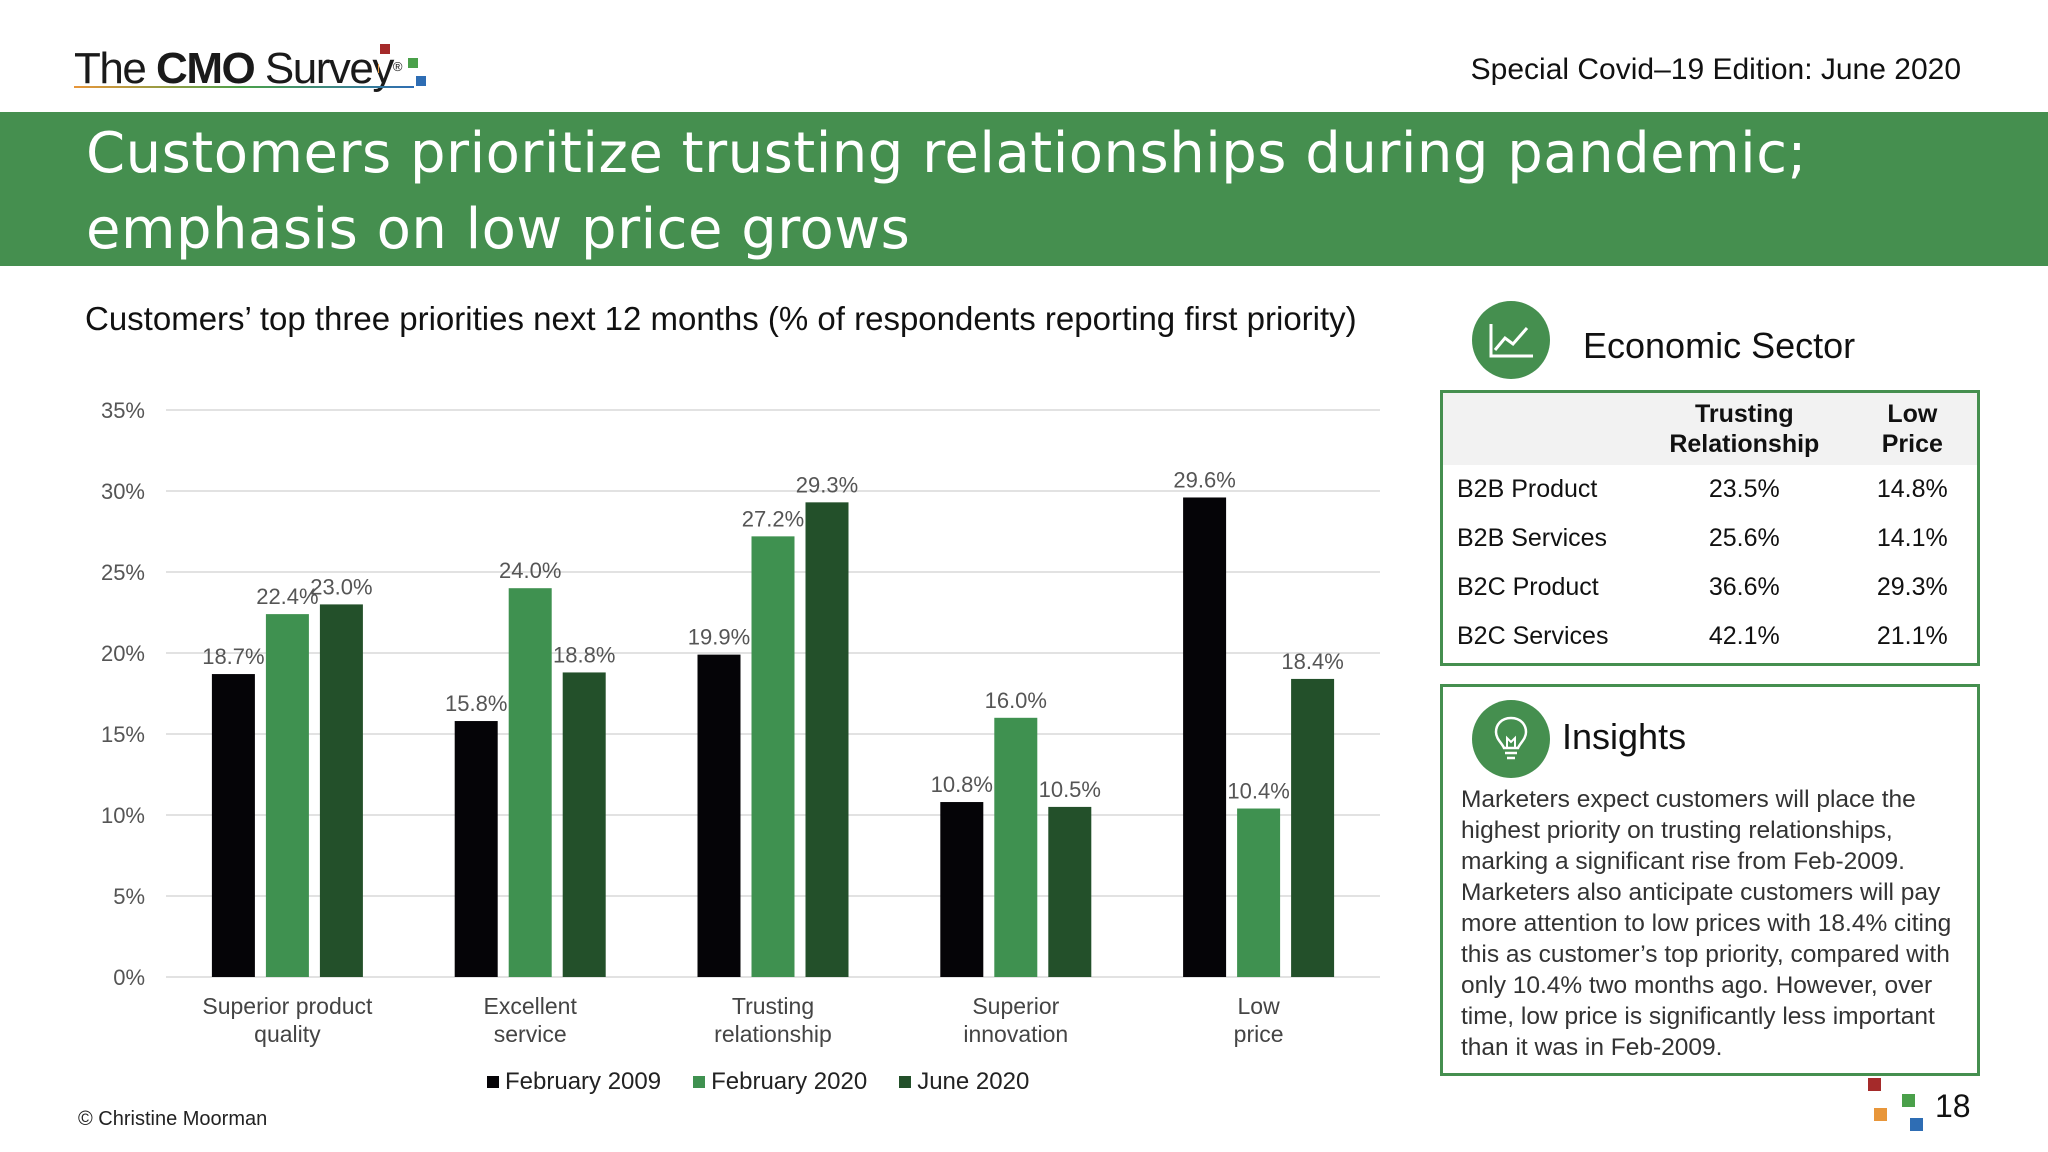 The height and width of the screenshot is (1152, 2048). I want to click on data-label: 22.4%, so click(287, 596).